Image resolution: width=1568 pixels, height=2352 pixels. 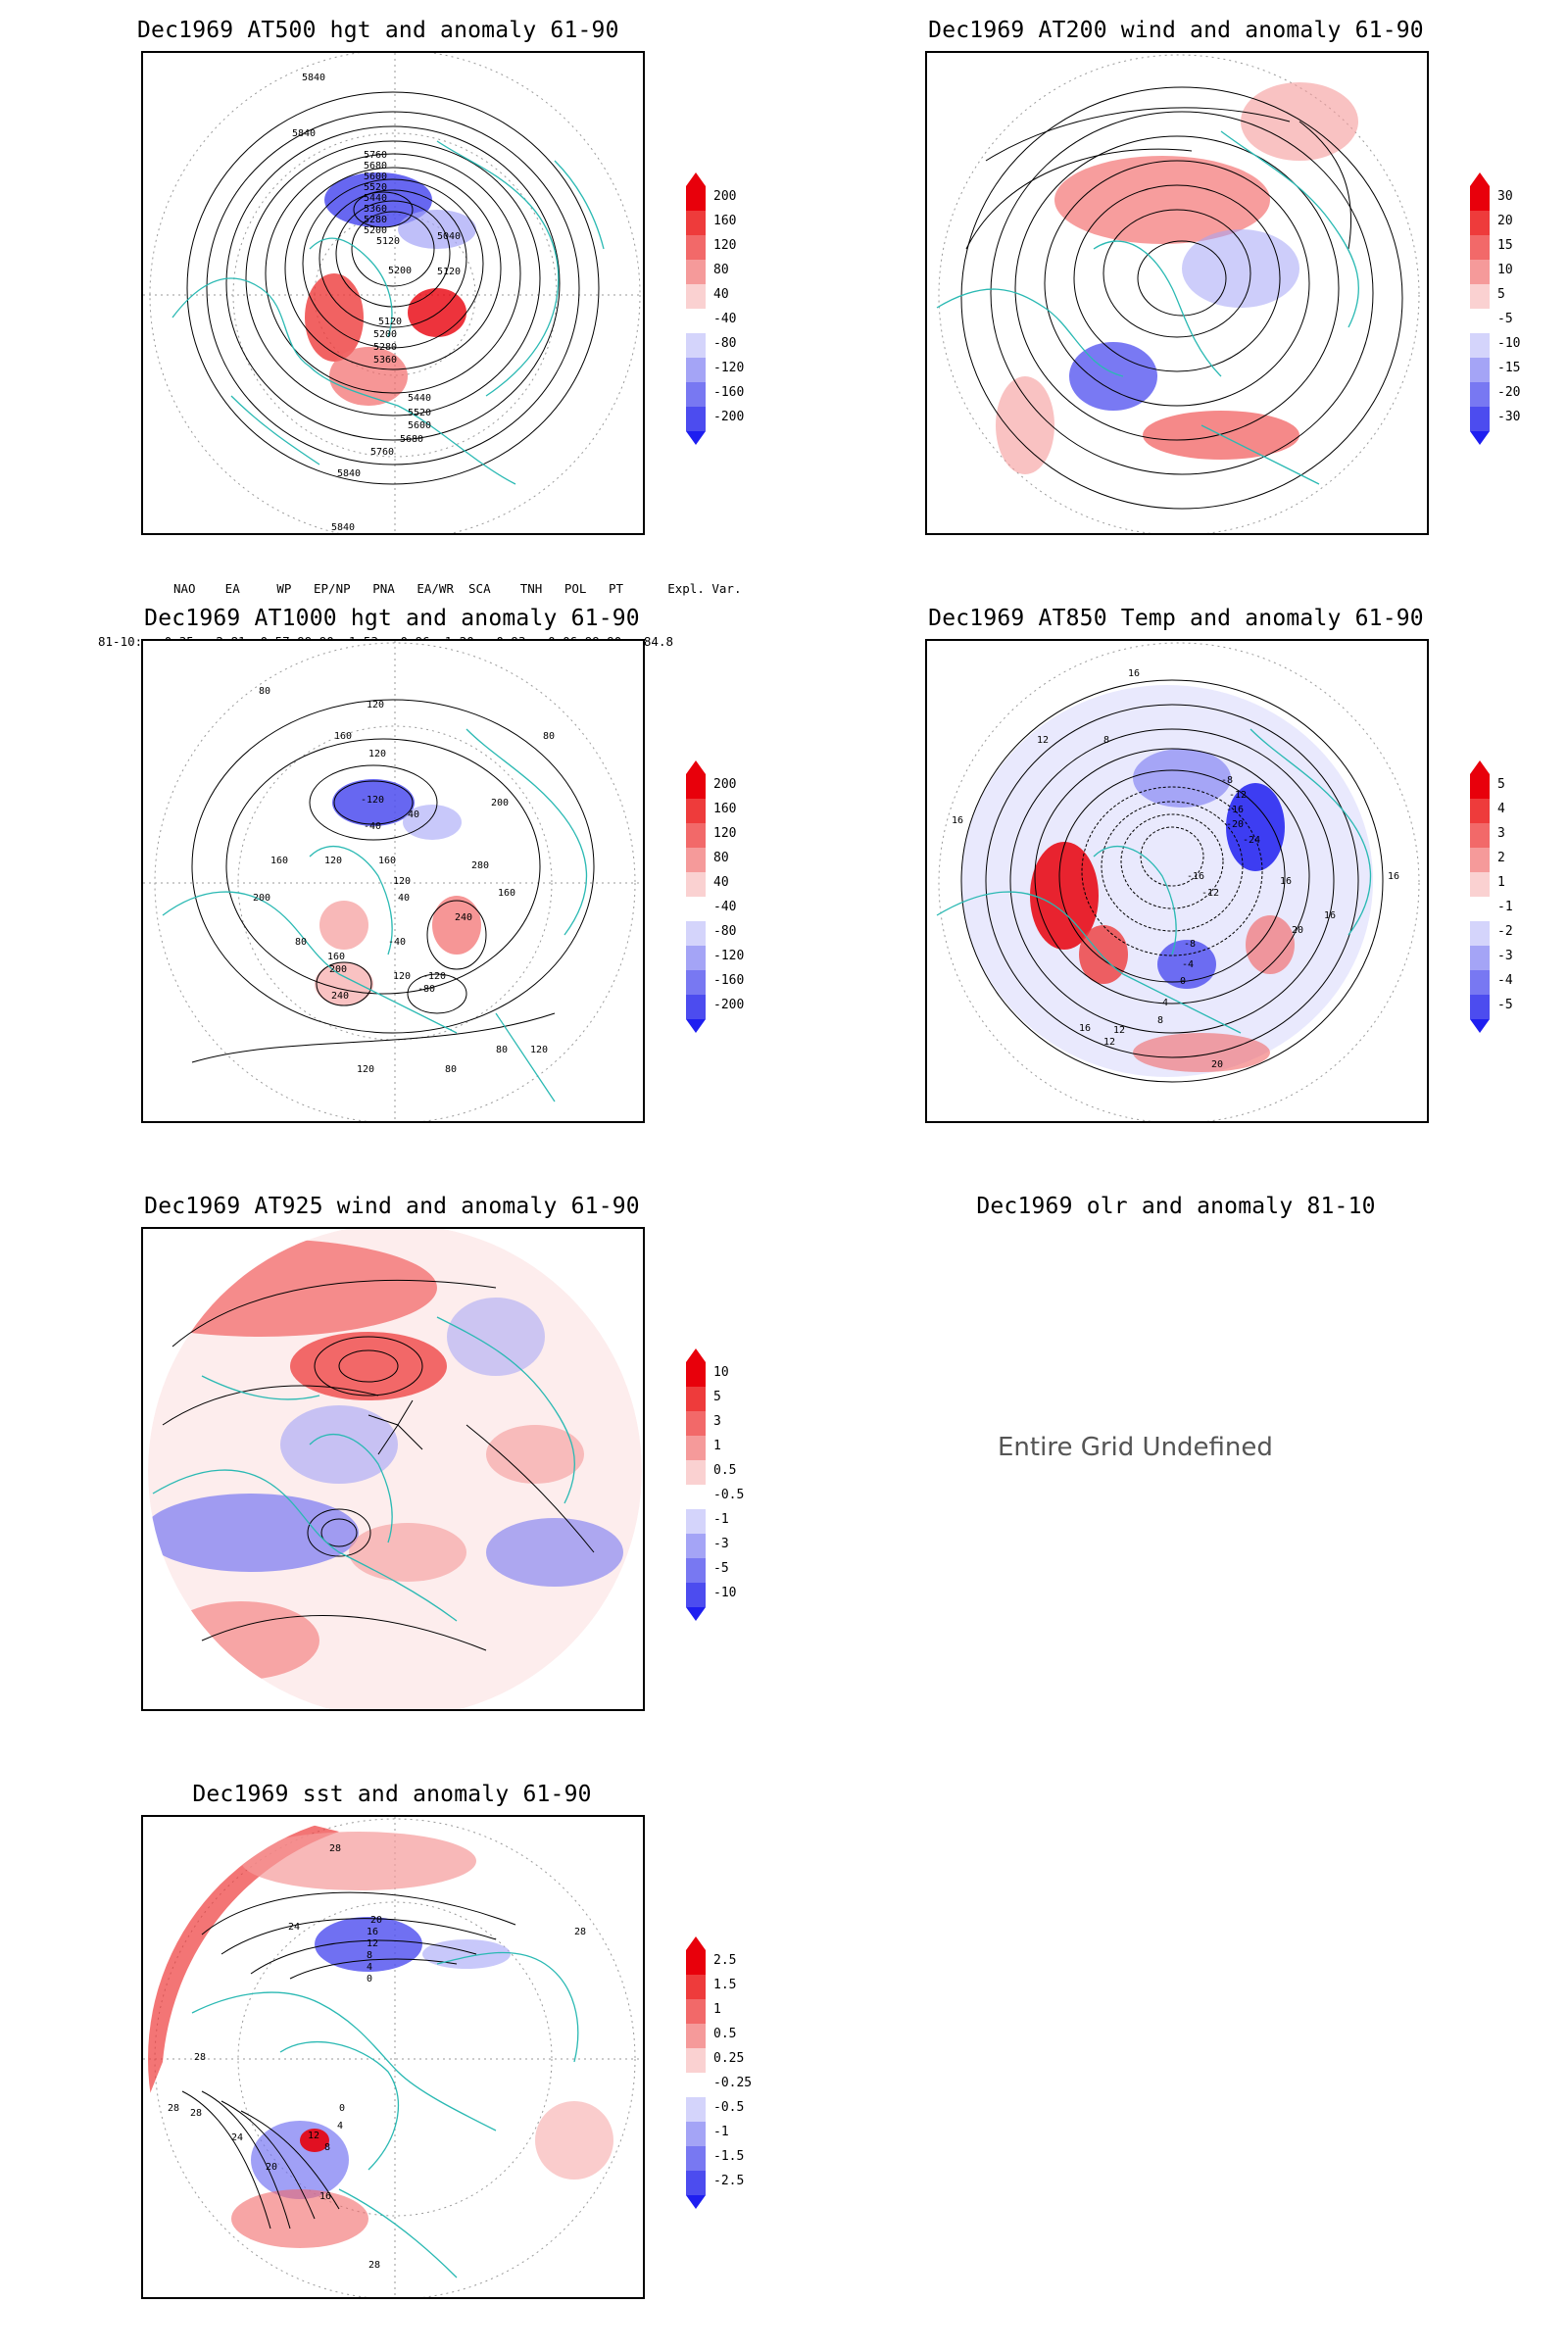 I want to click on colorbar-label: -5, so click(x=1505, y=319).